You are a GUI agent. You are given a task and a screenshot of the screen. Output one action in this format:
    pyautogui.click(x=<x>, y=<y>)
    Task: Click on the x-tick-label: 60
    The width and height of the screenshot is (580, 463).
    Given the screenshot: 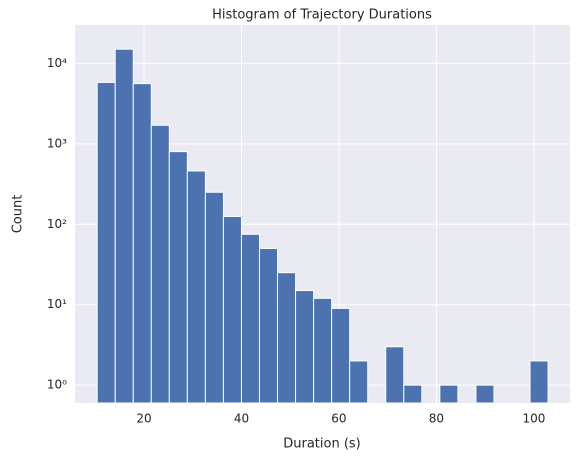 What is the action you would take?
    pyautogui.click(x=338, y=419)
    